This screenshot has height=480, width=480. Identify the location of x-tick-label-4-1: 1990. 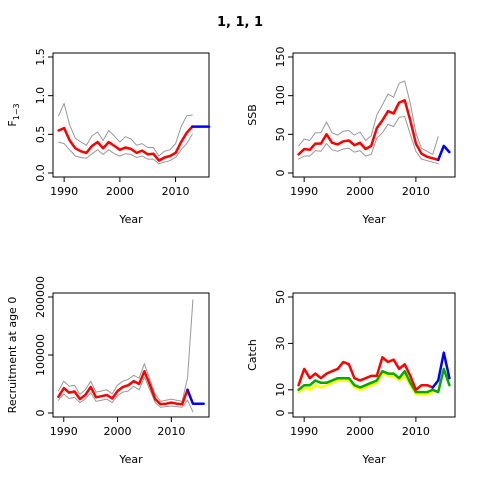
(304, 431).